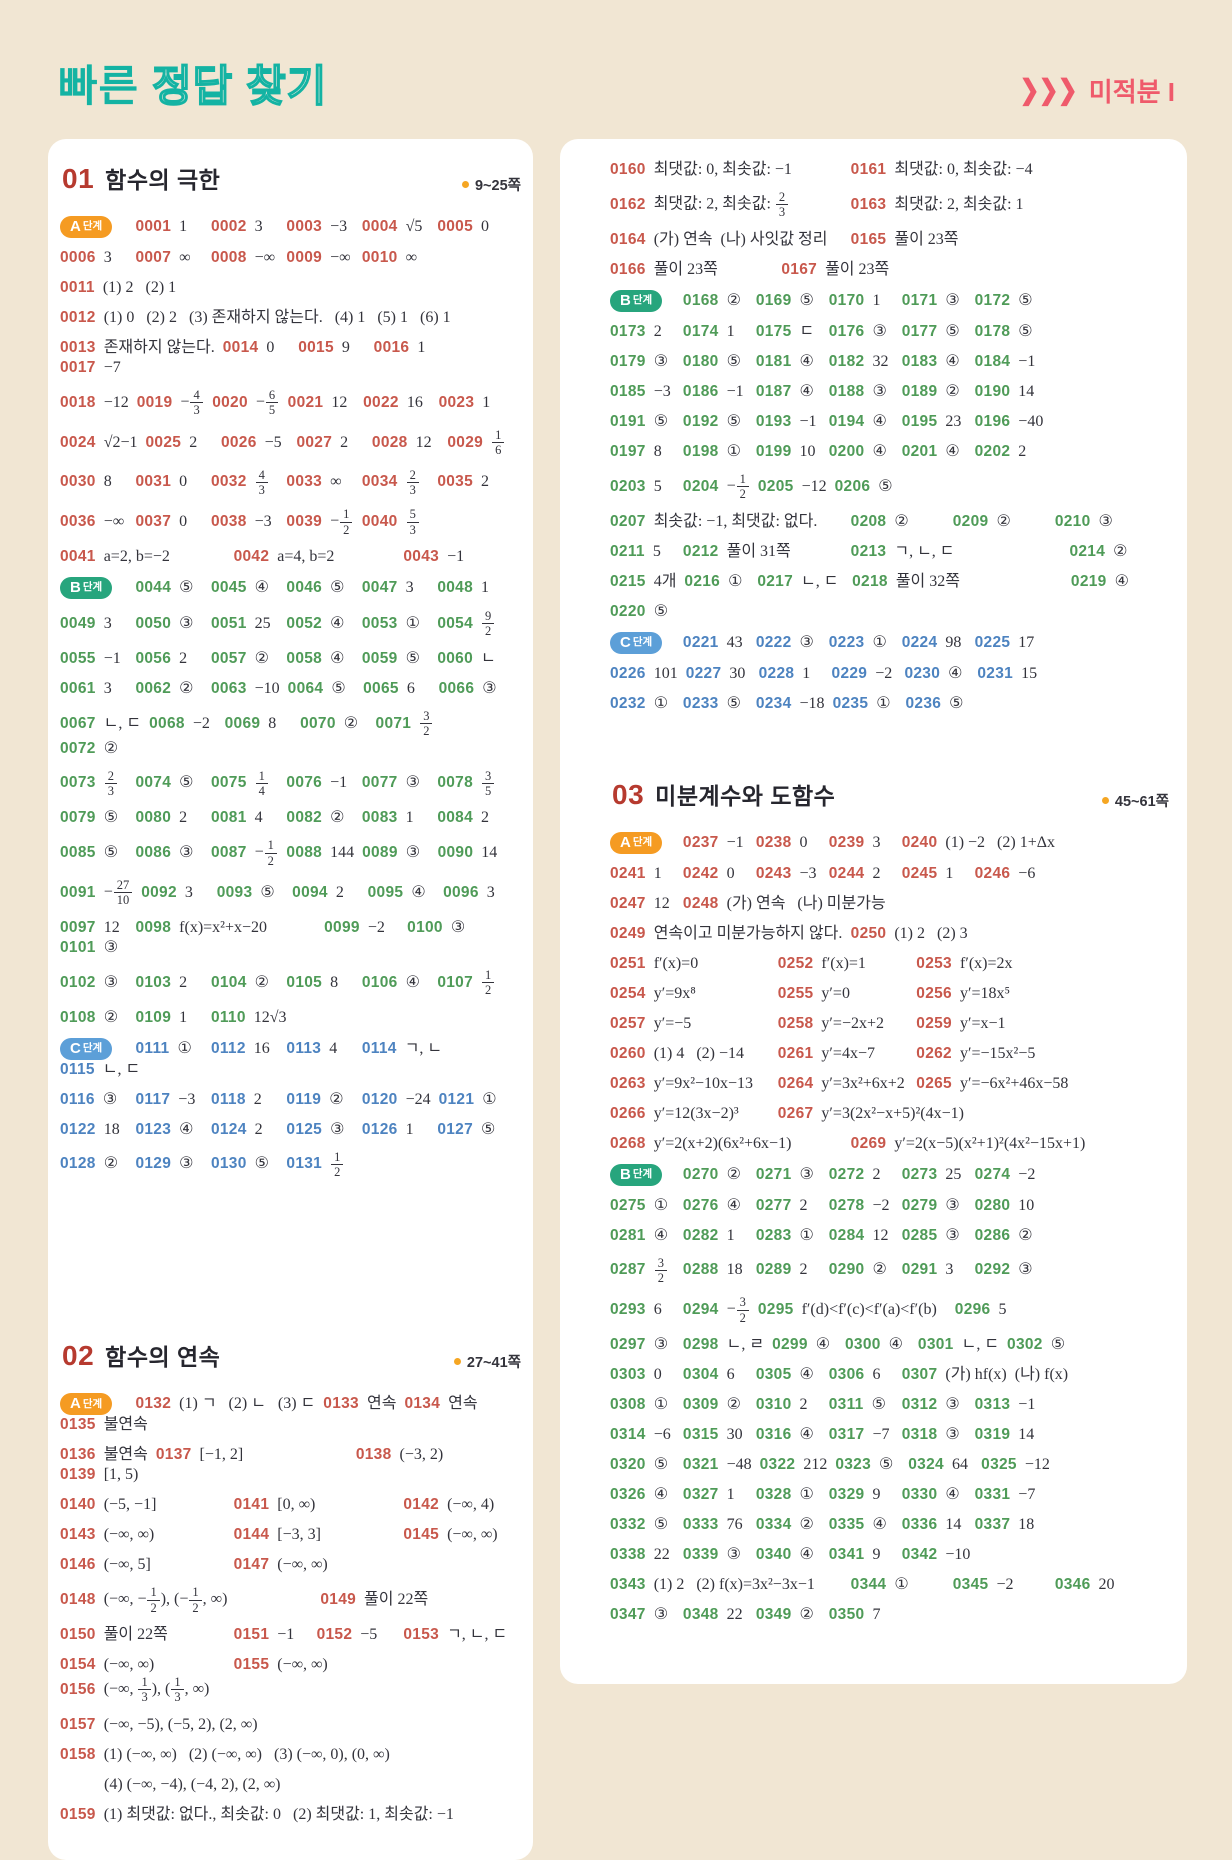  I want to click on item-answer: 22, so click(734, 1614).